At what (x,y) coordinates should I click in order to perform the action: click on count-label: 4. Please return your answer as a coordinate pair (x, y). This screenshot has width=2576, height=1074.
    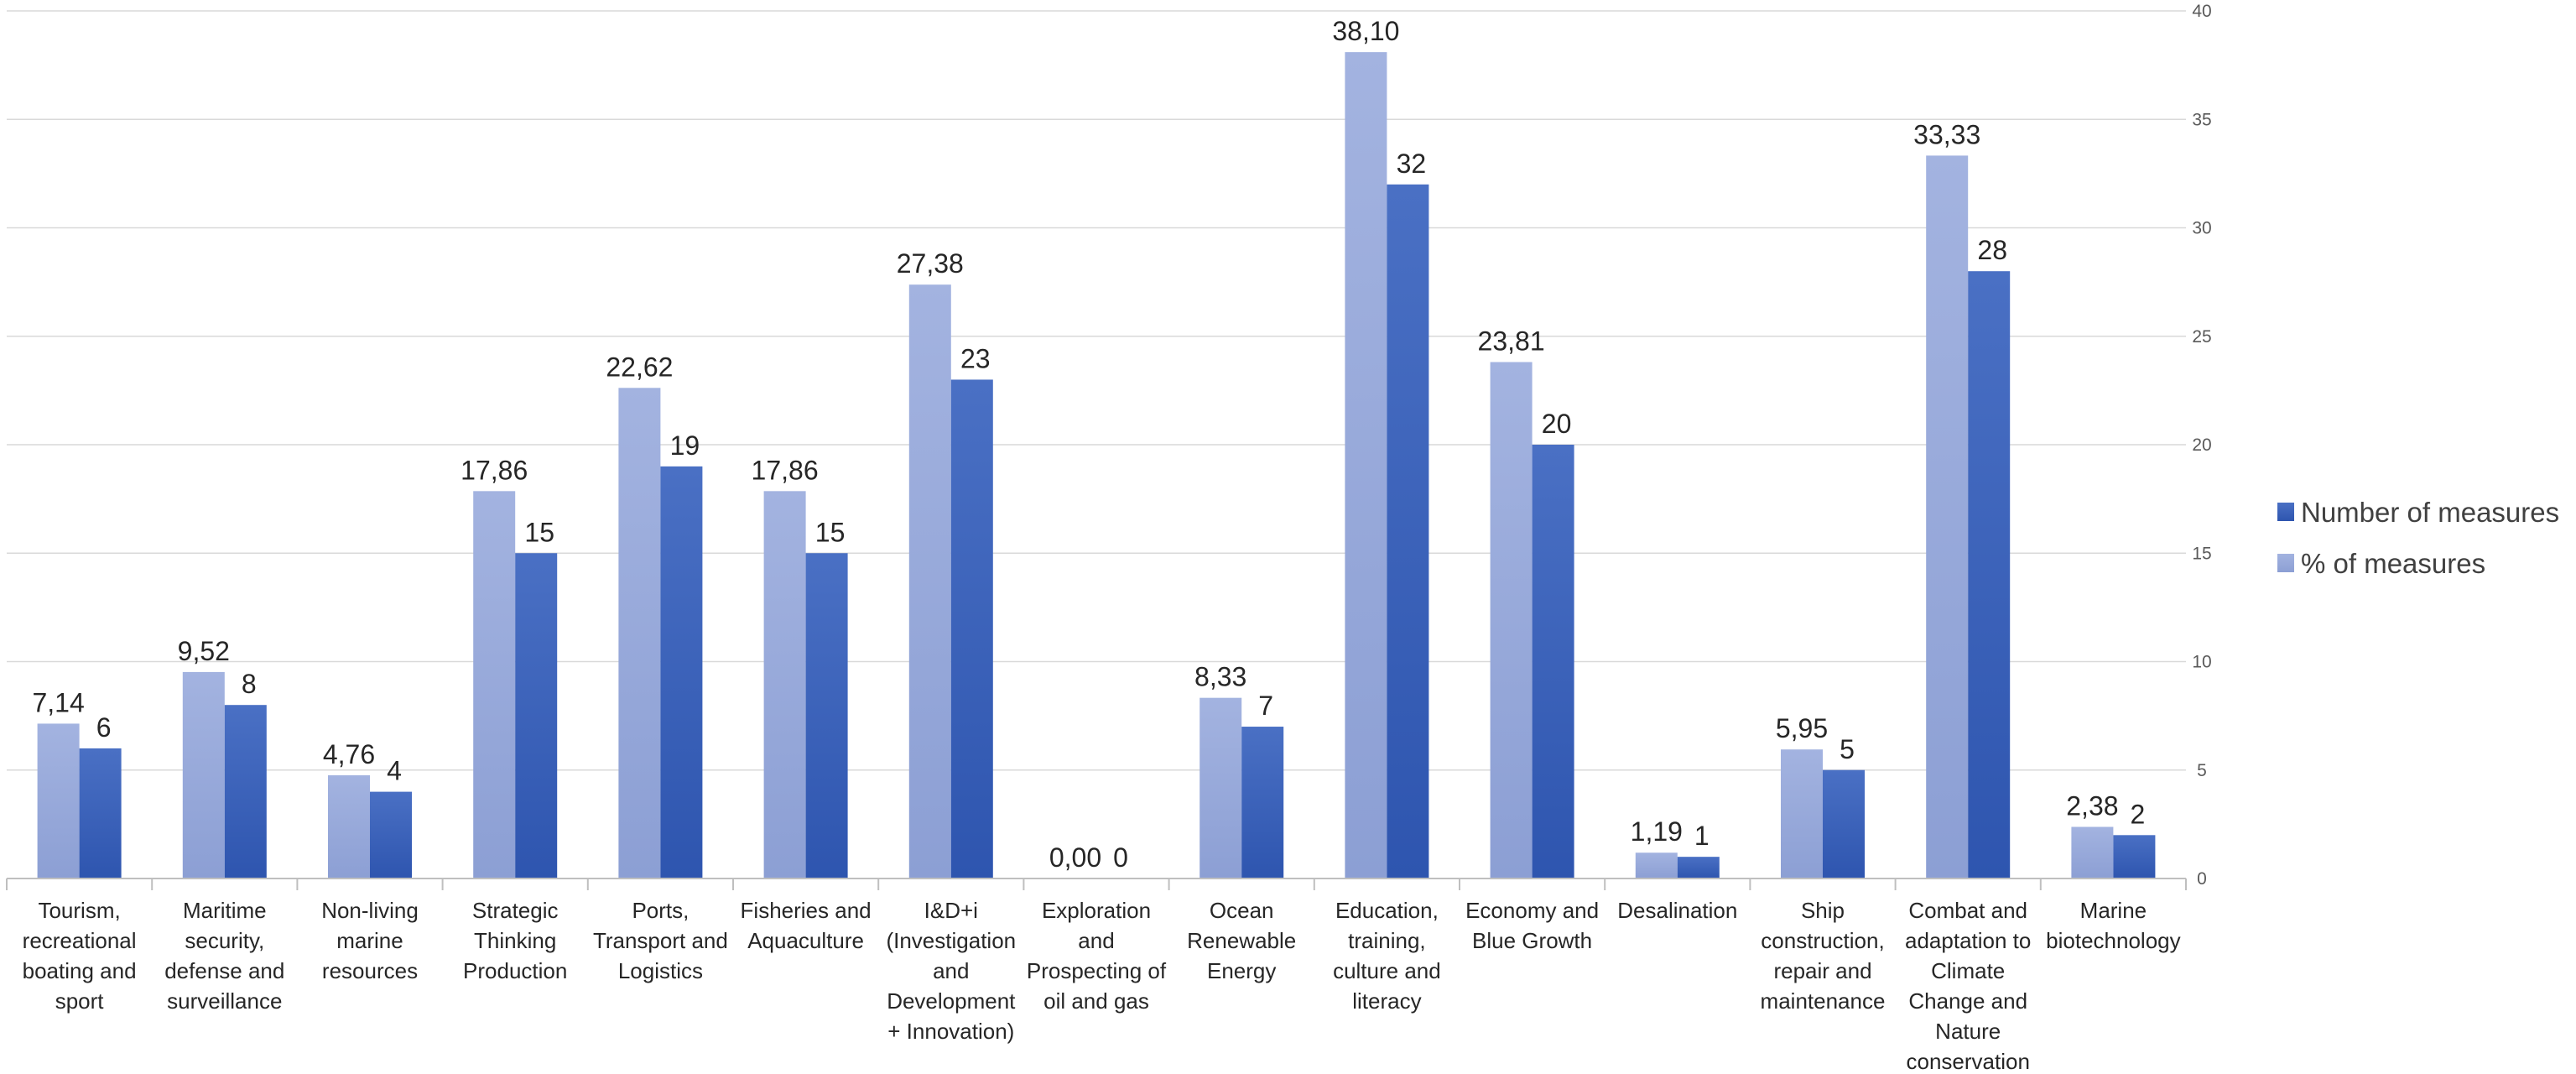
    Looking at the image, I should click on (394, 771).